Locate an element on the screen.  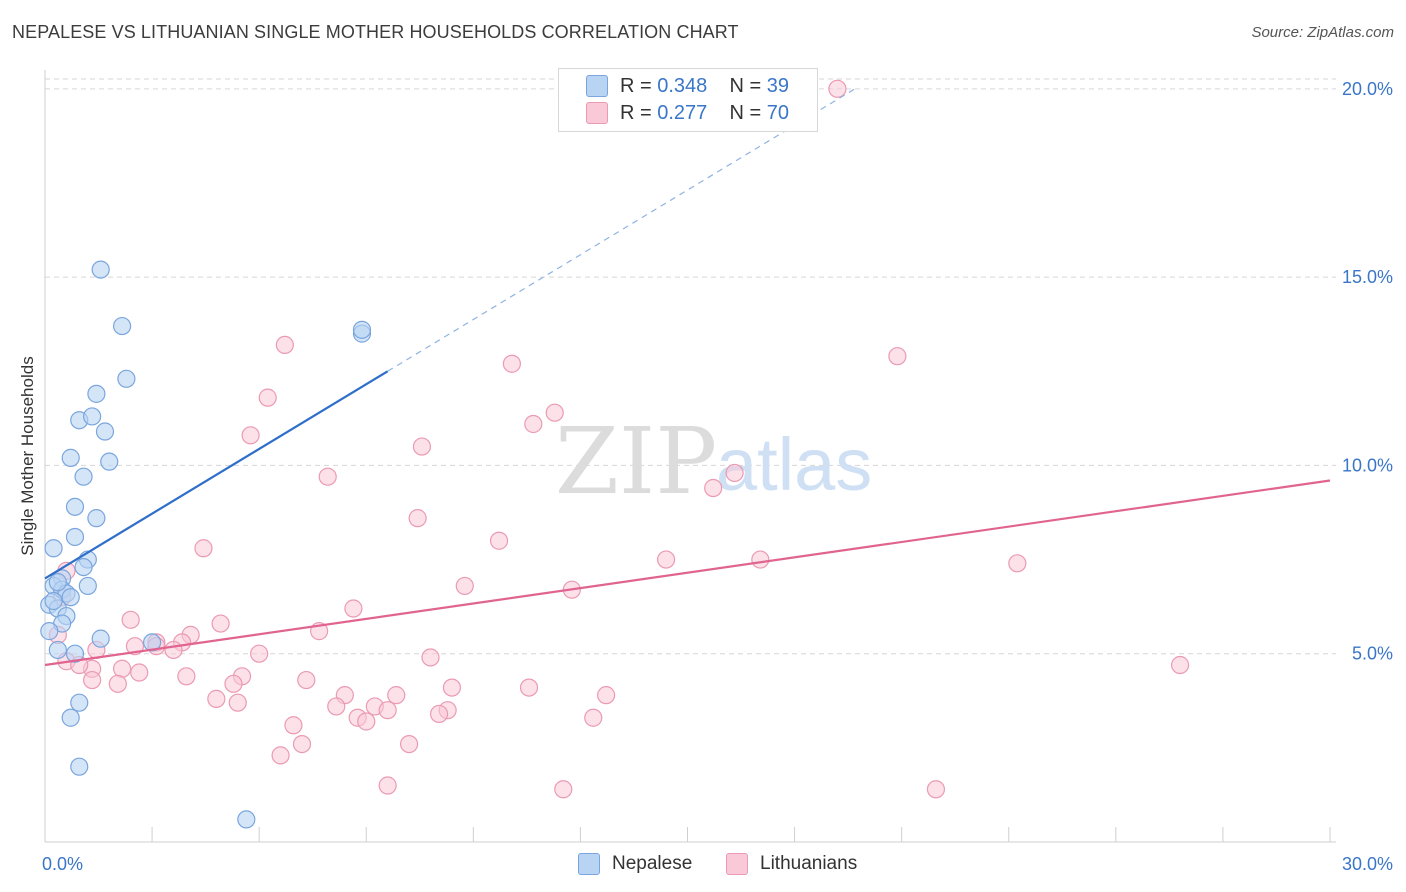
y-tick-label: 5.0% is located at coordinates (1372, 654).